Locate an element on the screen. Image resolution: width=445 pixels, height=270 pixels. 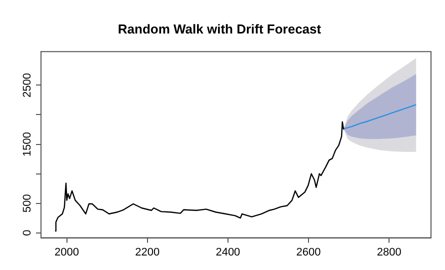
y-tick-label: 1500 is located at coordinates (28, 144).